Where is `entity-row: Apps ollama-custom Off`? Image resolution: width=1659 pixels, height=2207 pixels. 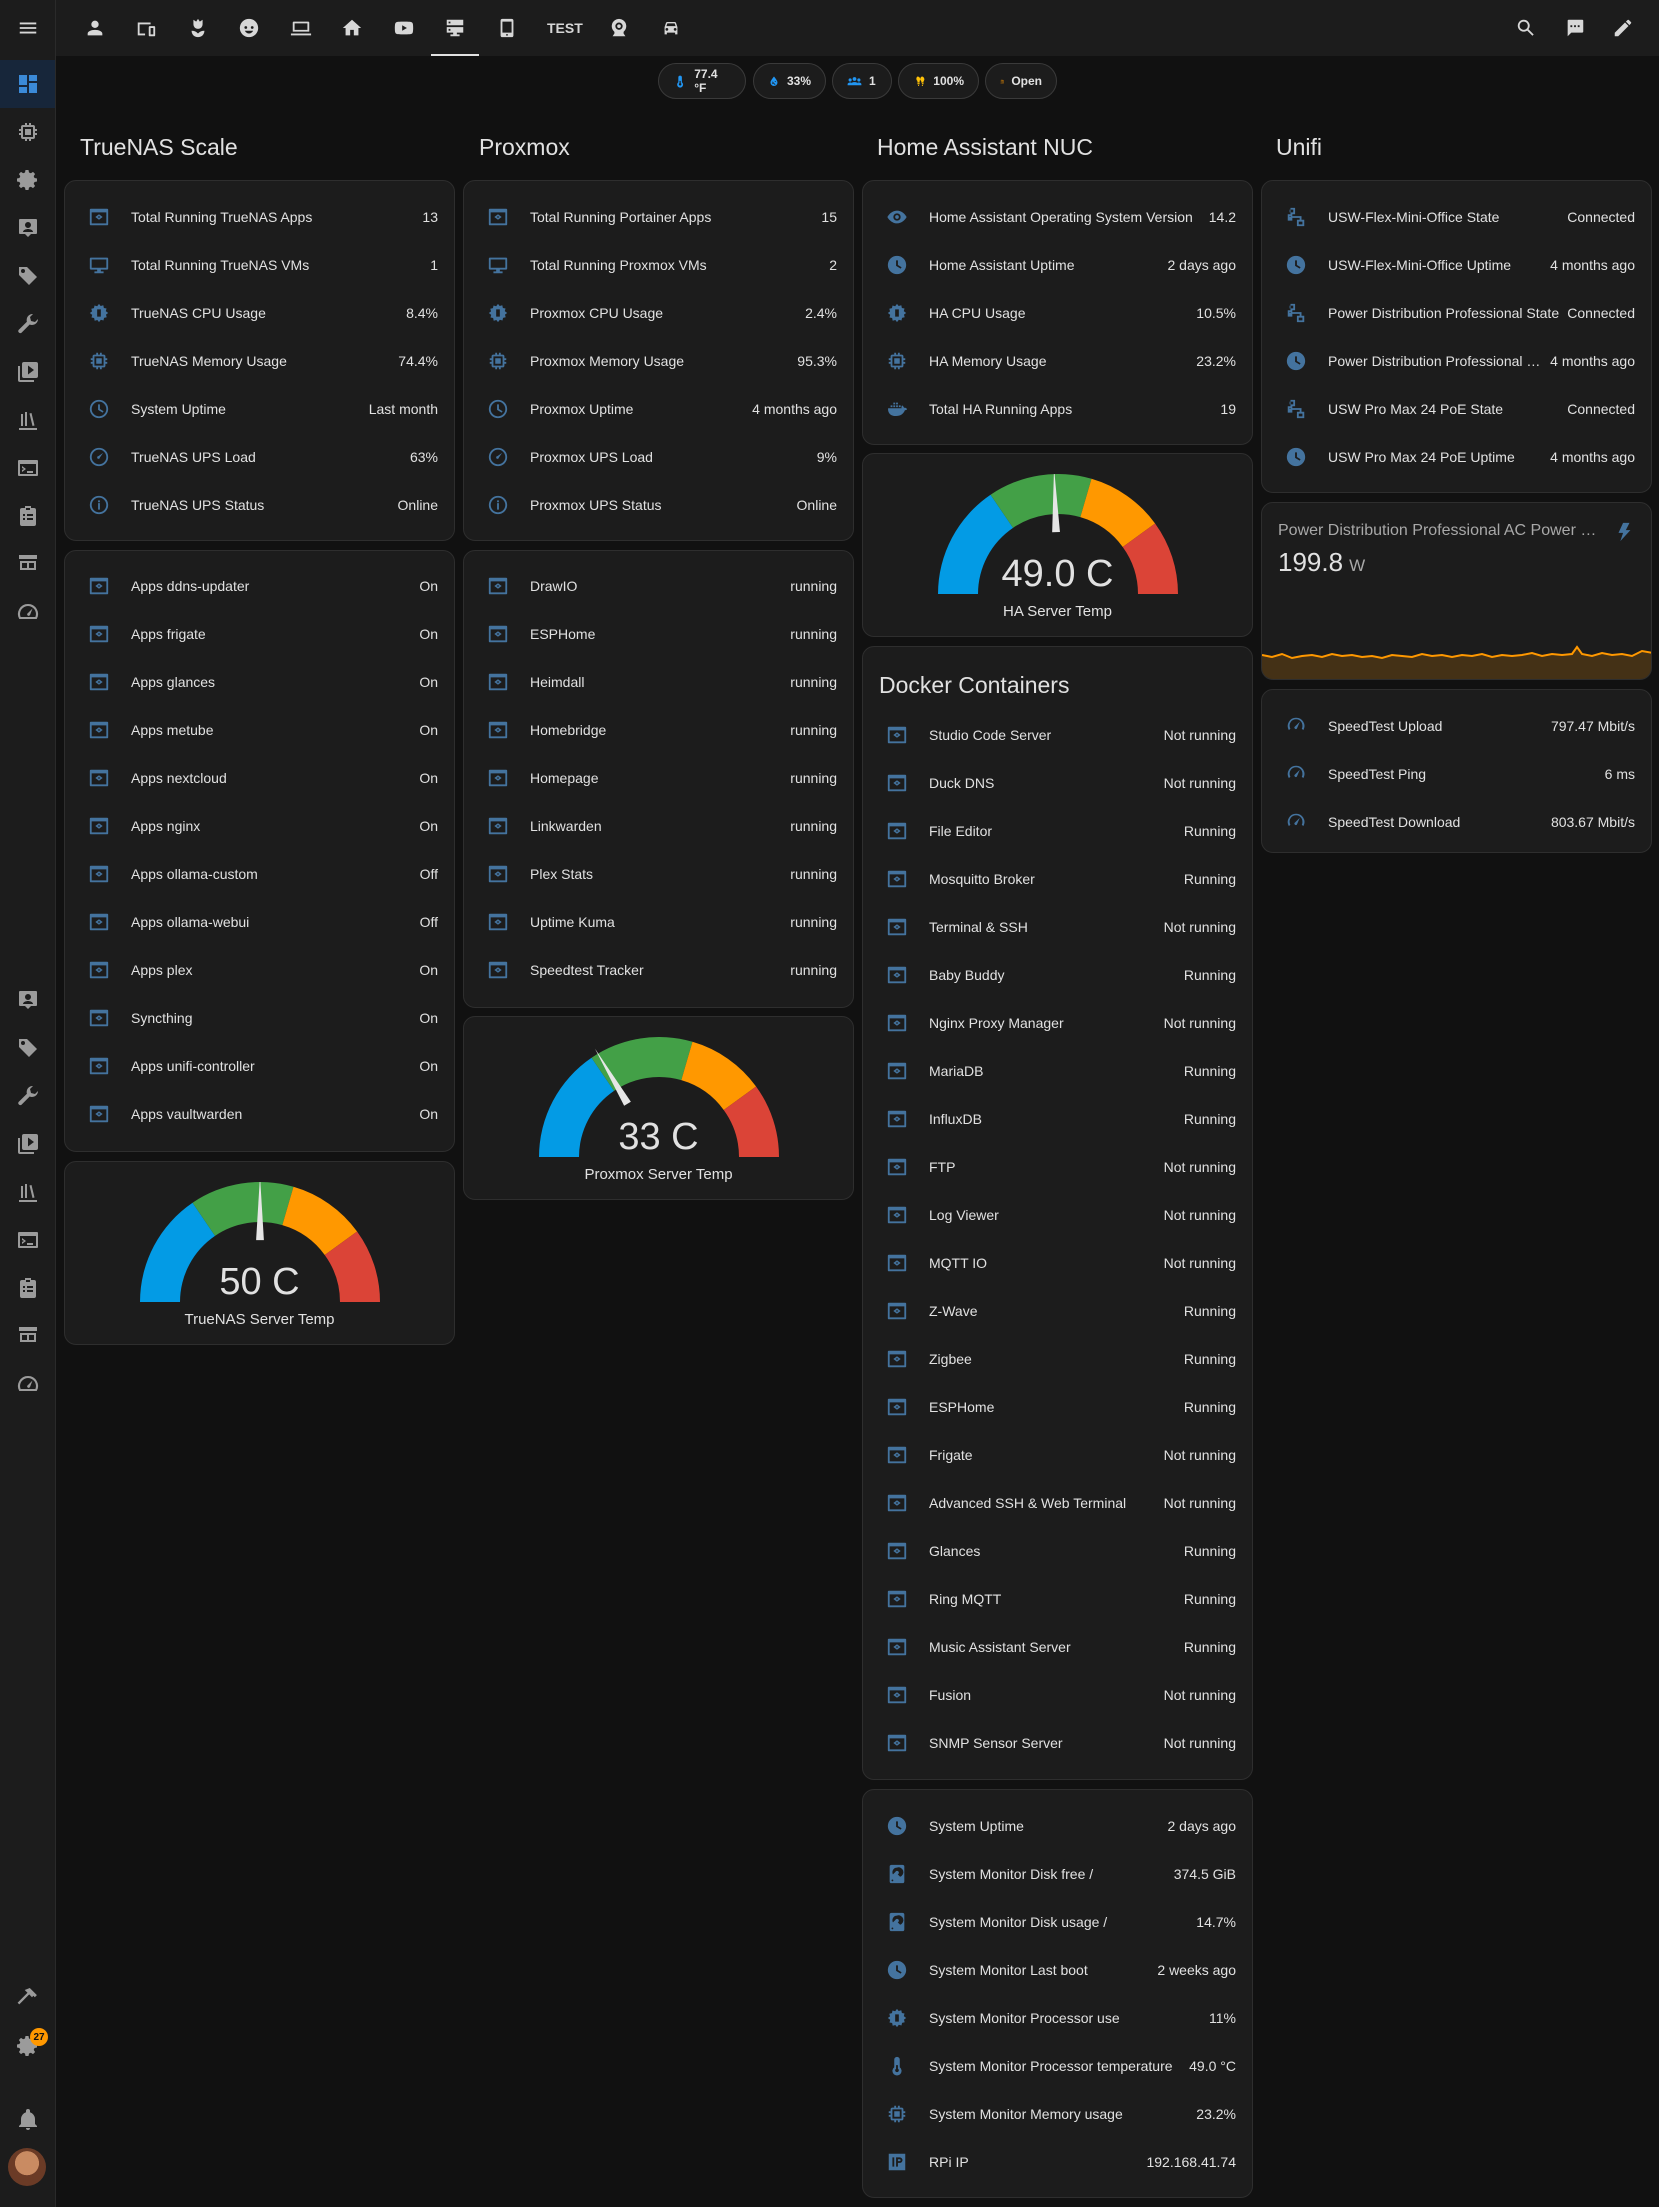
entity-row: Apps ollama-custom Off is located at coordinates (259, 874).